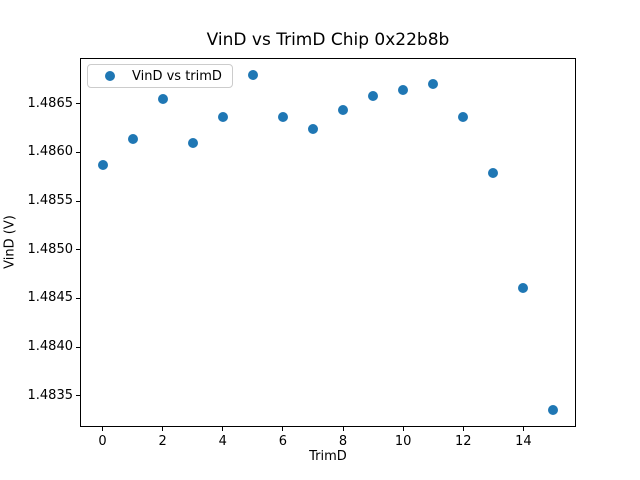 This screenshot has width=640, height=480. What do you see at coordinates (50, 249) in the screenshot?
I see `y-tick-label: 1.4850` at bounding box center [50, 249].